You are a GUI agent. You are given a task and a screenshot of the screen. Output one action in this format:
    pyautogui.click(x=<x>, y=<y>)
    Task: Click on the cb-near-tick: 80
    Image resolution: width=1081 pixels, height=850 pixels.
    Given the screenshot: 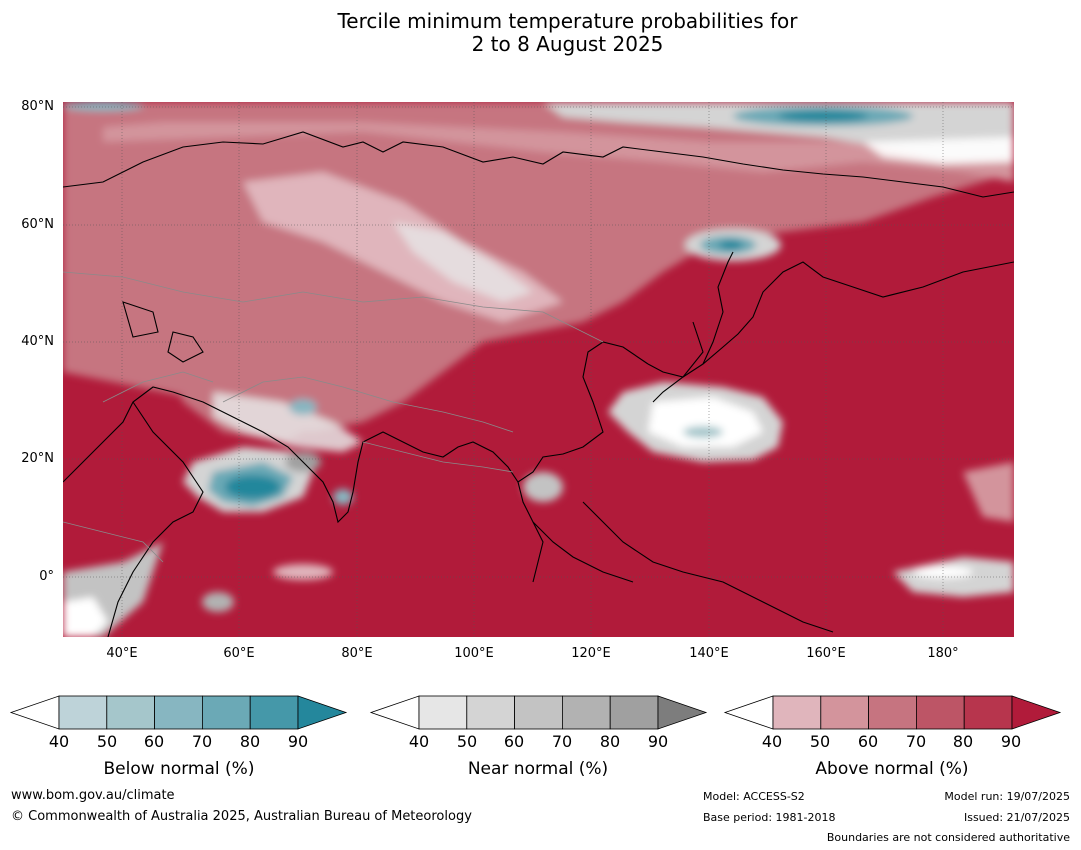 What is the action you would take?
    pyautogui.click(x=610, y=741)
    